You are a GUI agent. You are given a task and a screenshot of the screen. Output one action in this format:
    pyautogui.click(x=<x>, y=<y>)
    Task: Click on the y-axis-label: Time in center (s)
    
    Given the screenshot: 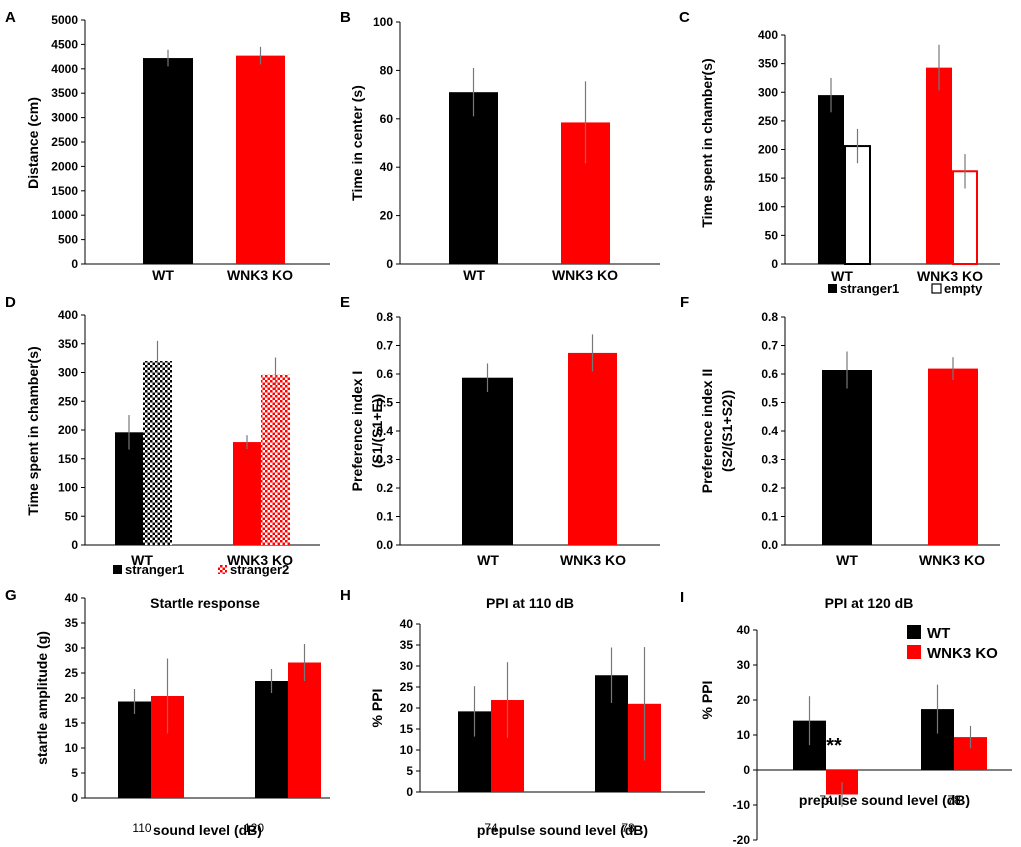 What is the action you would take?
    pyautogui.click(x=357, y=143)
    